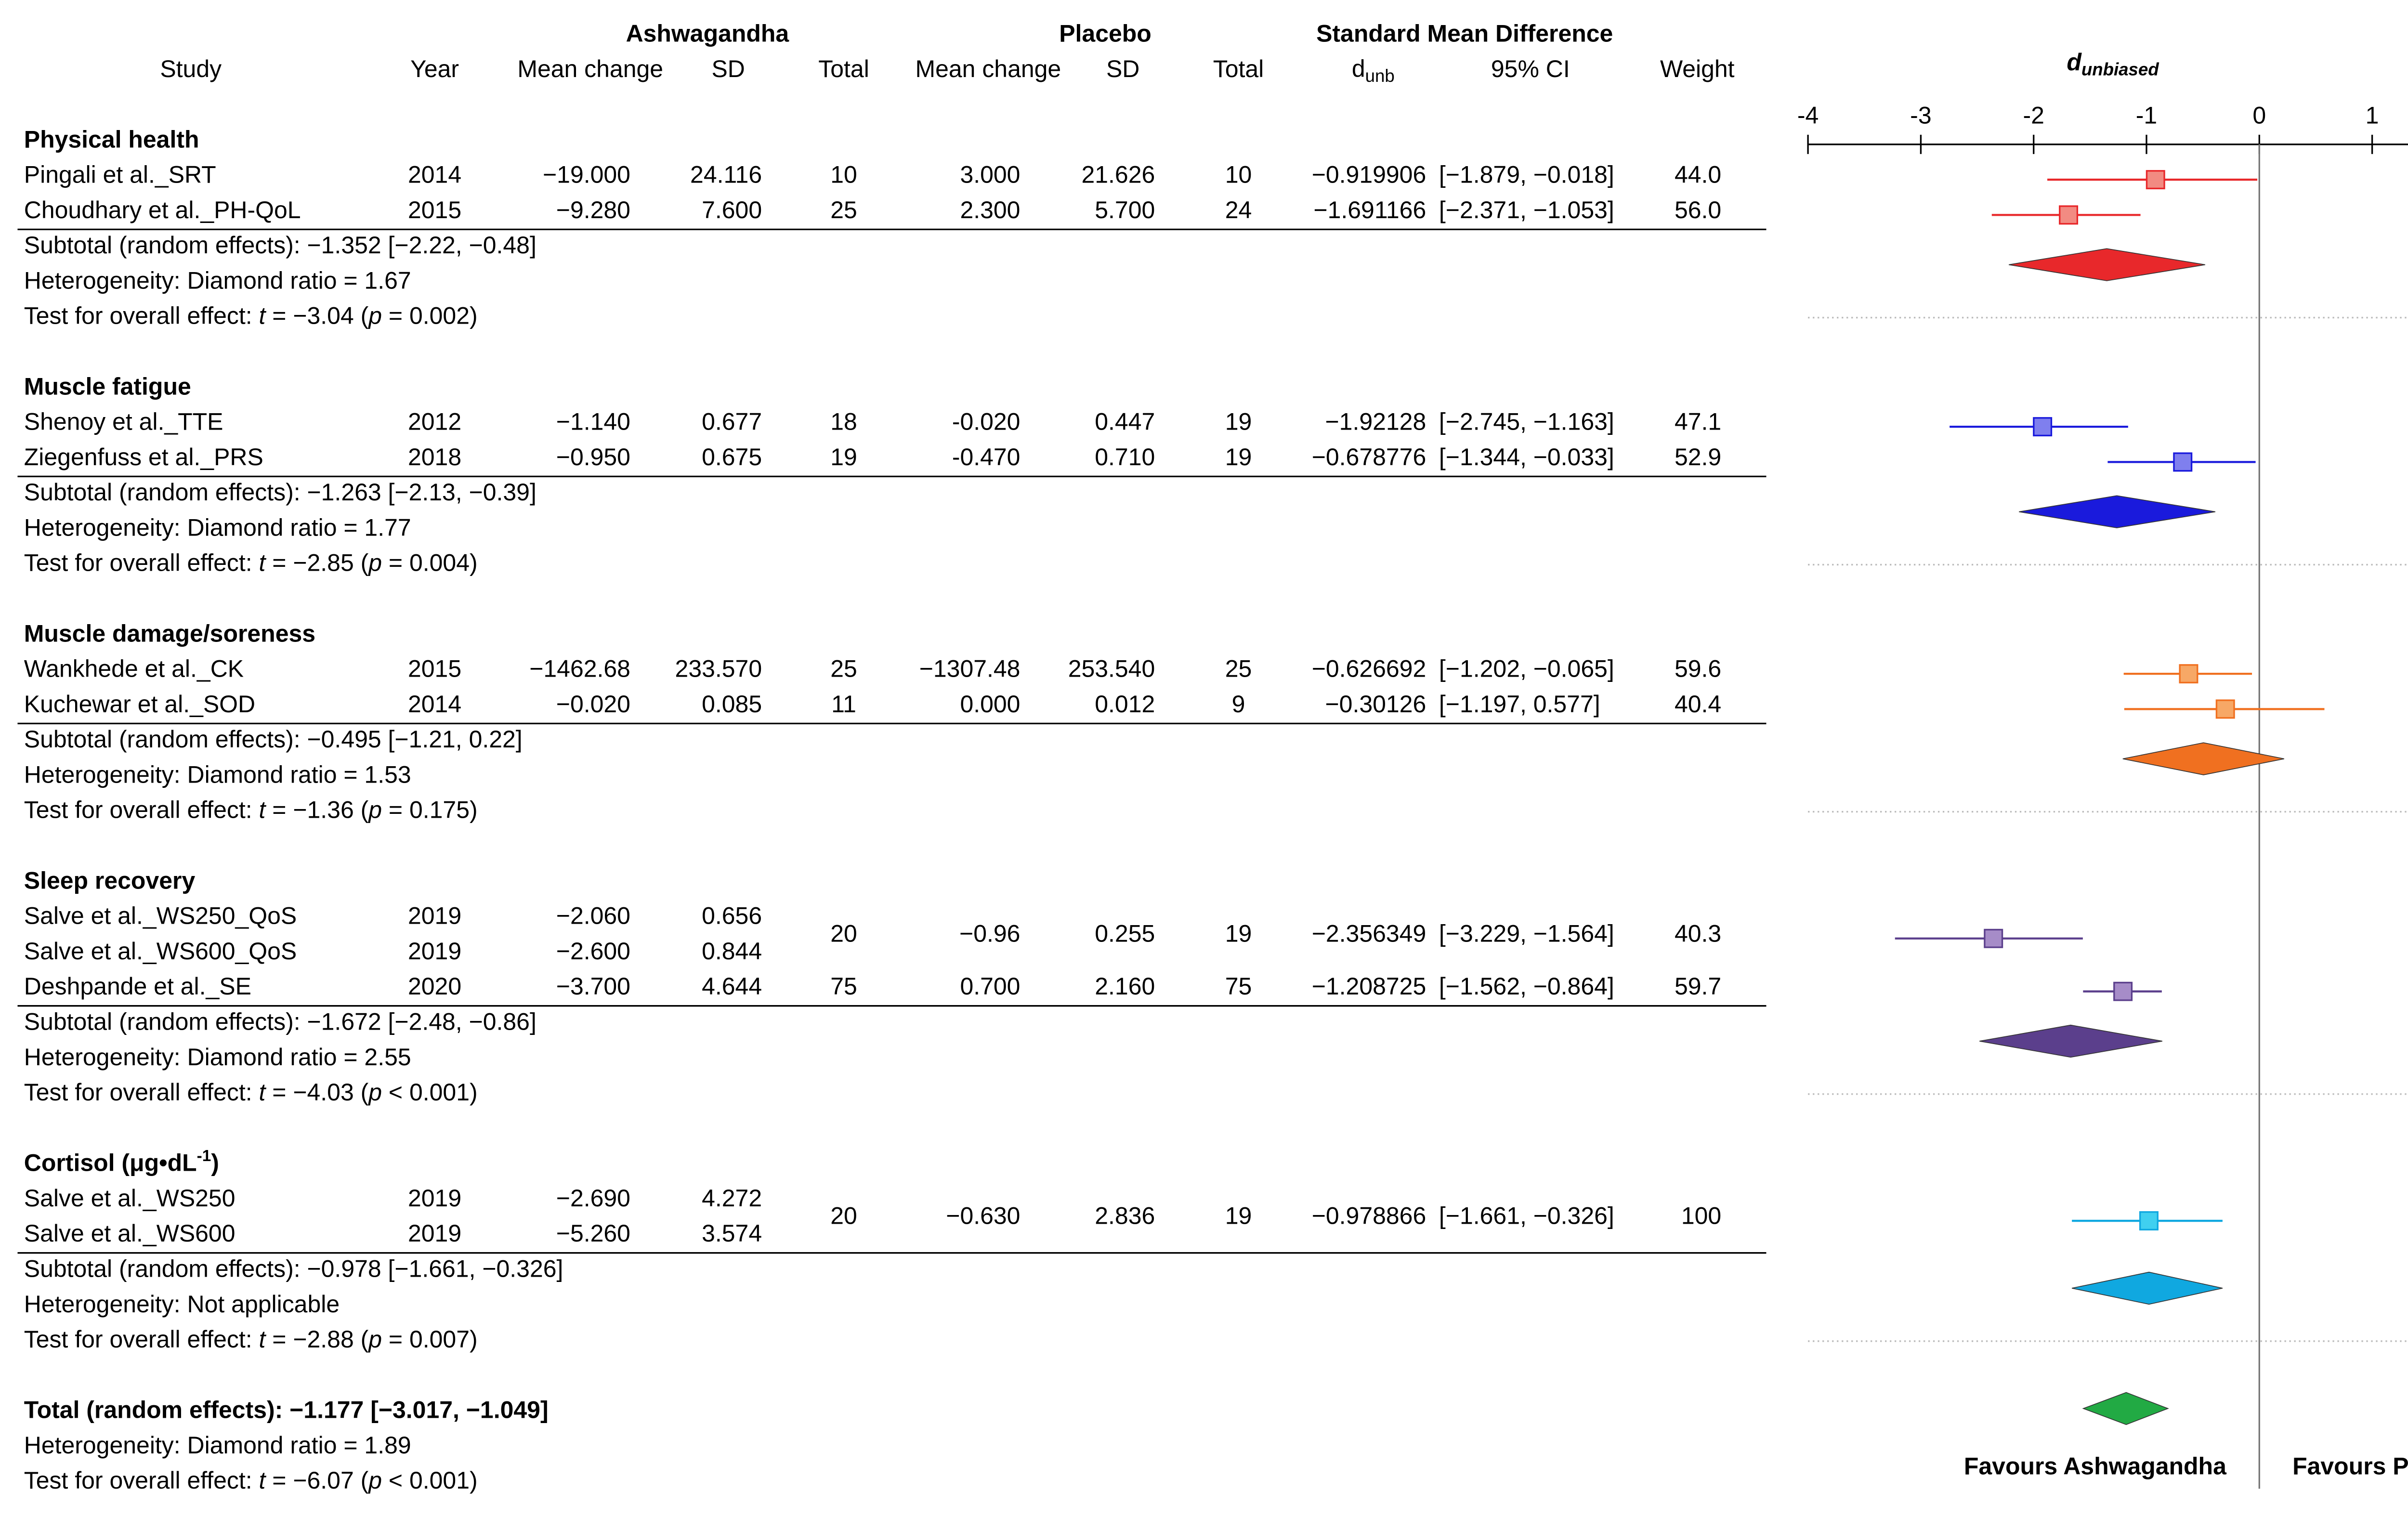 Image resolution: width=2408 pixels, height=1516 pixels. I want to click on study-name: Salve et al._WS600, so click(130, 1233).